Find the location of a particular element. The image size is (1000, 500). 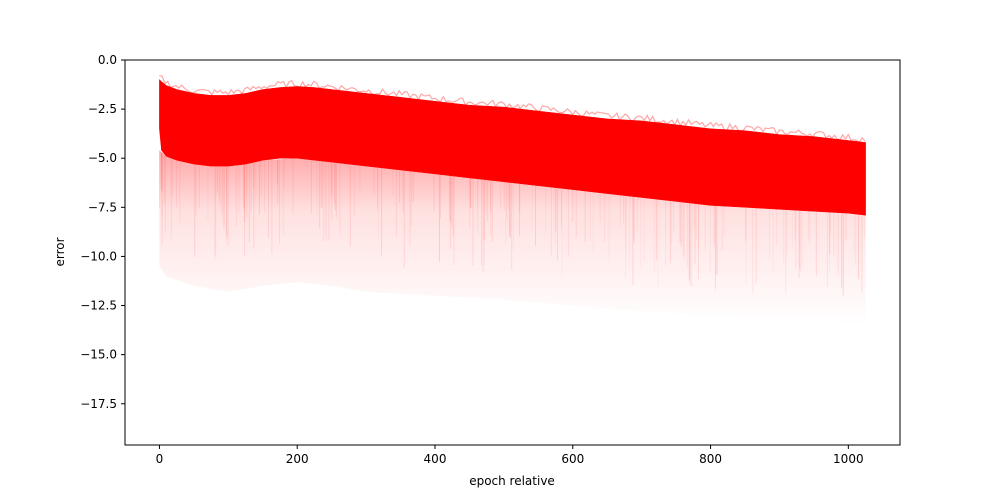

y-tick-label: −15.0 is located at coordinates (98, 355).